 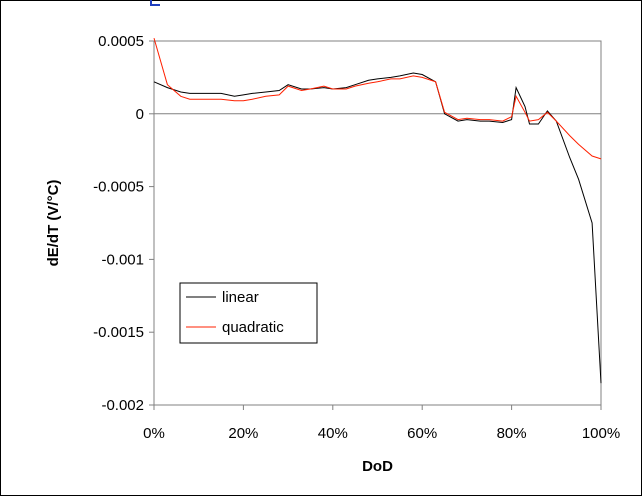 I want to click on x-tick-label: 20%, so click(x=243, y=433).